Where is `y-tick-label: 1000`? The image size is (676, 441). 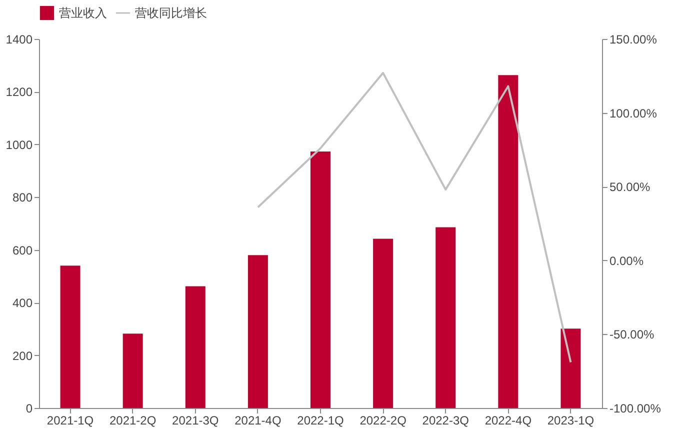
y-tick-label: 1000 is located at coordinates (19, 145).